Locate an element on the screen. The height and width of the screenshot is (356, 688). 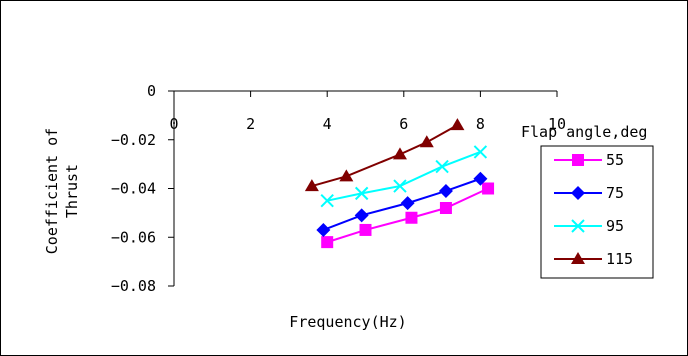
legend-title: Flap angle,deg is located at coordinates (584, 132).